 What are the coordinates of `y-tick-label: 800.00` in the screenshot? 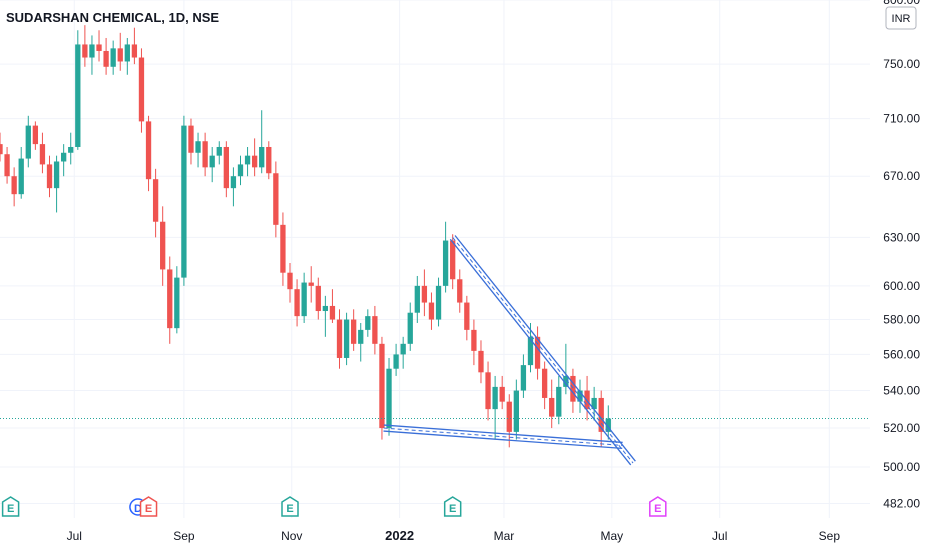 It's located at (901, 3).